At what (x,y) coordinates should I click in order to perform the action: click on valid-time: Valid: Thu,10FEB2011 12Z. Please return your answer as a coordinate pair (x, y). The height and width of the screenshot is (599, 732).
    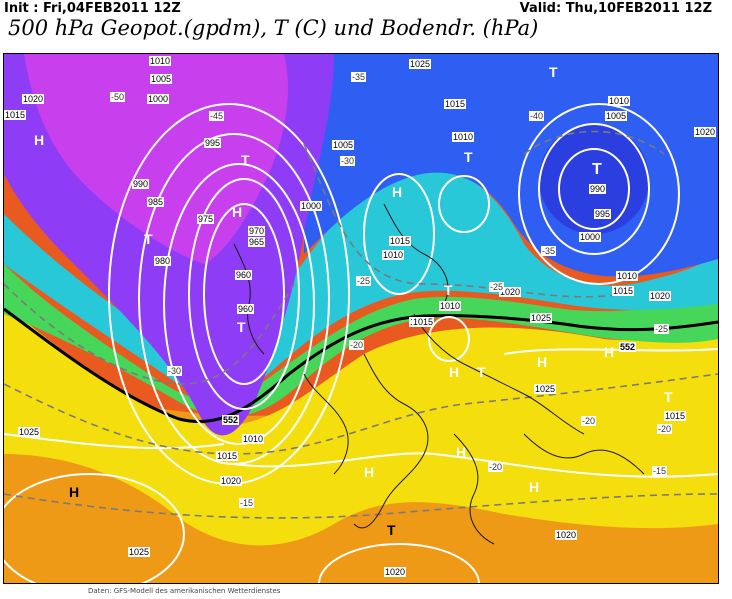
    Looking at the image, I should click on (615, 8).